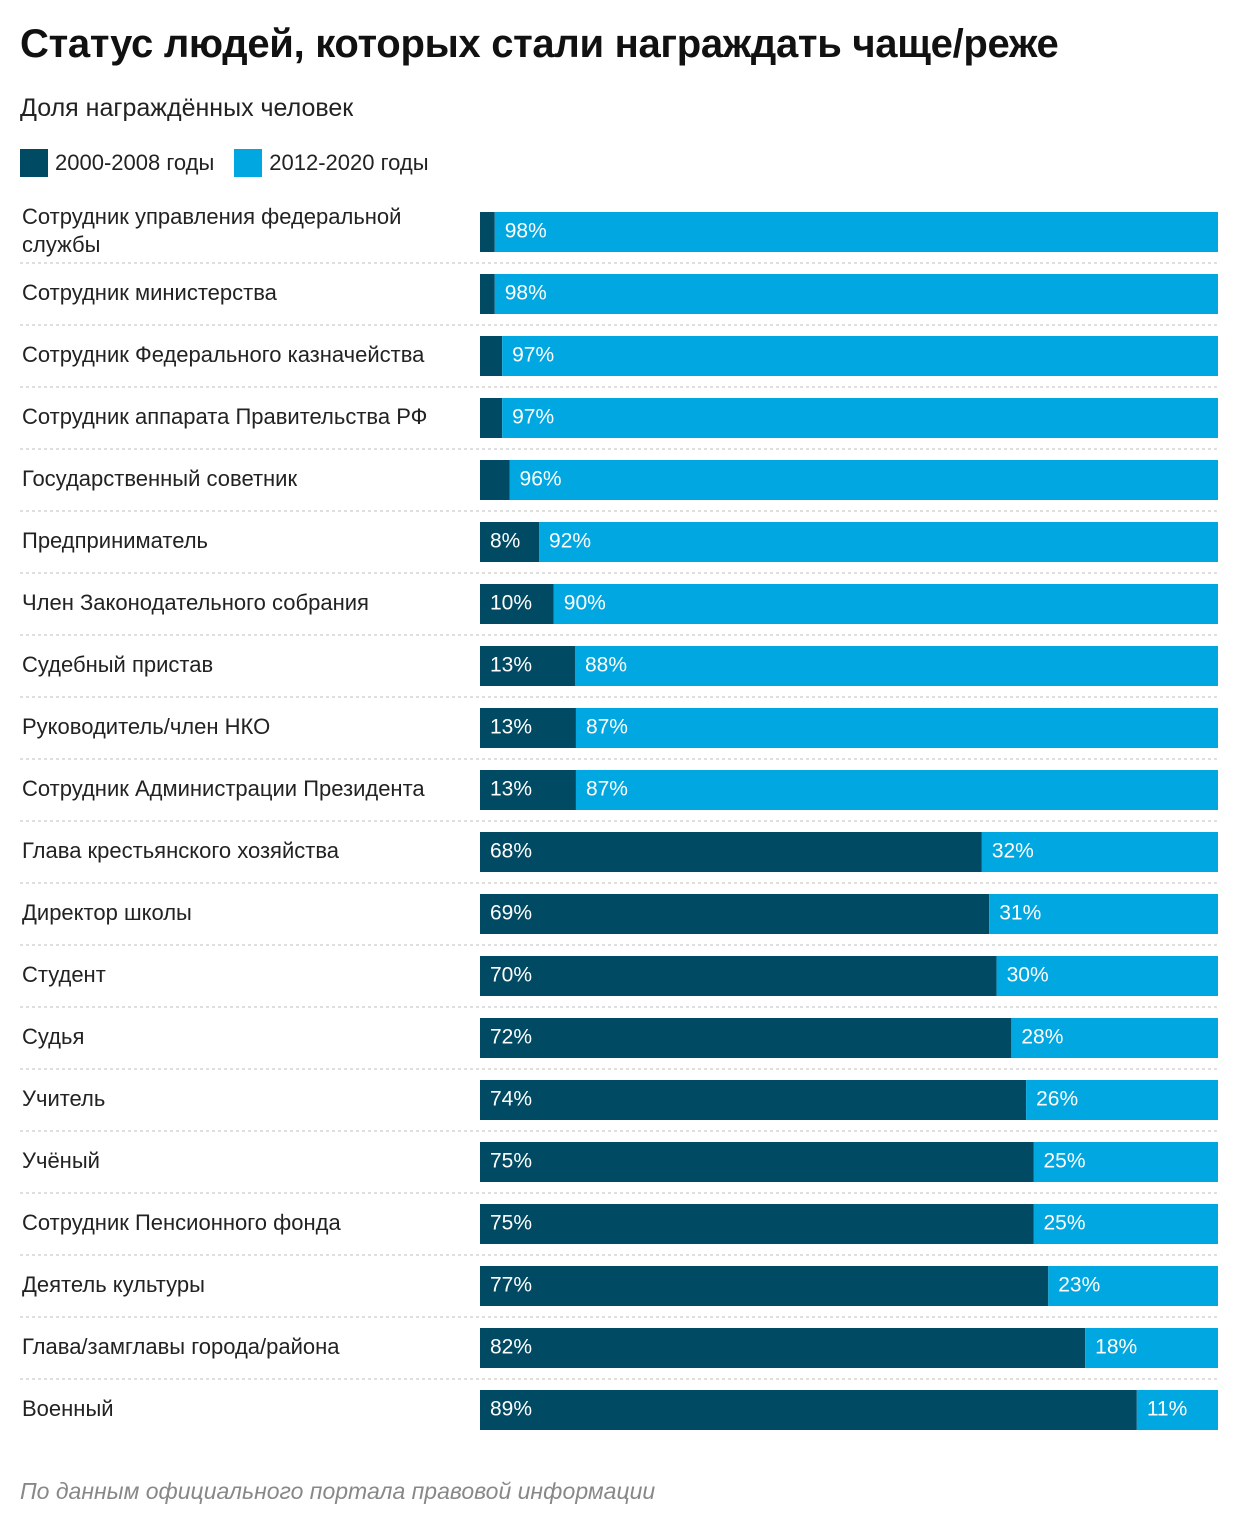  I want to click on data-label-period-1: 72%, so click(511, 1037).